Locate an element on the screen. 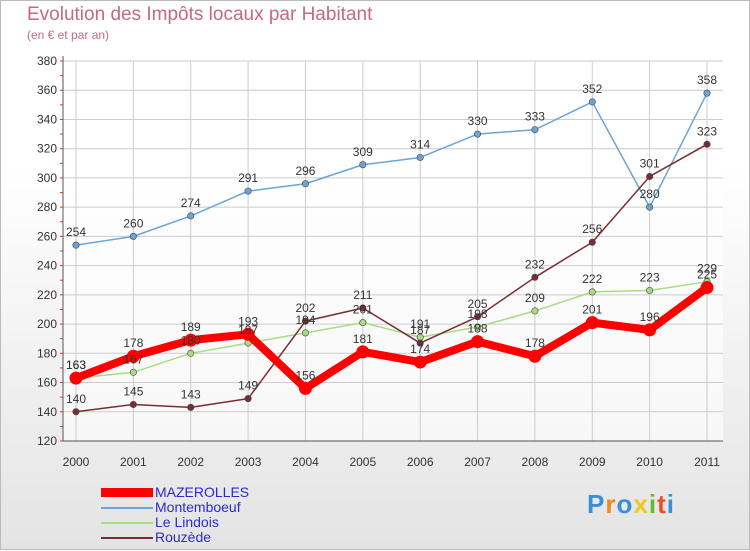 The image size is (750, 551). legend-item-mazerolles: MAZEROLLES is located at coordinates (175, 492).